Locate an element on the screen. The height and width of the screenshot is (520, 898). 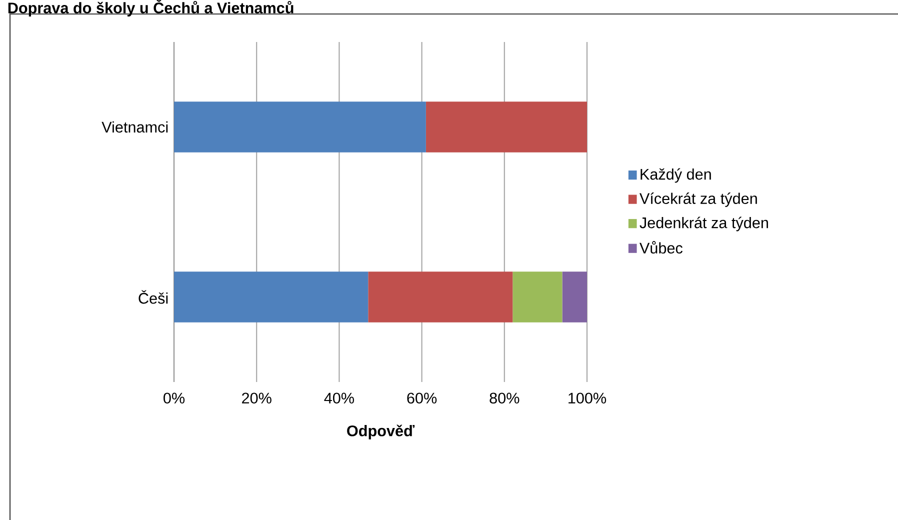
legend-label: Jedenkrát za týden is located at coordinates (704, 224).